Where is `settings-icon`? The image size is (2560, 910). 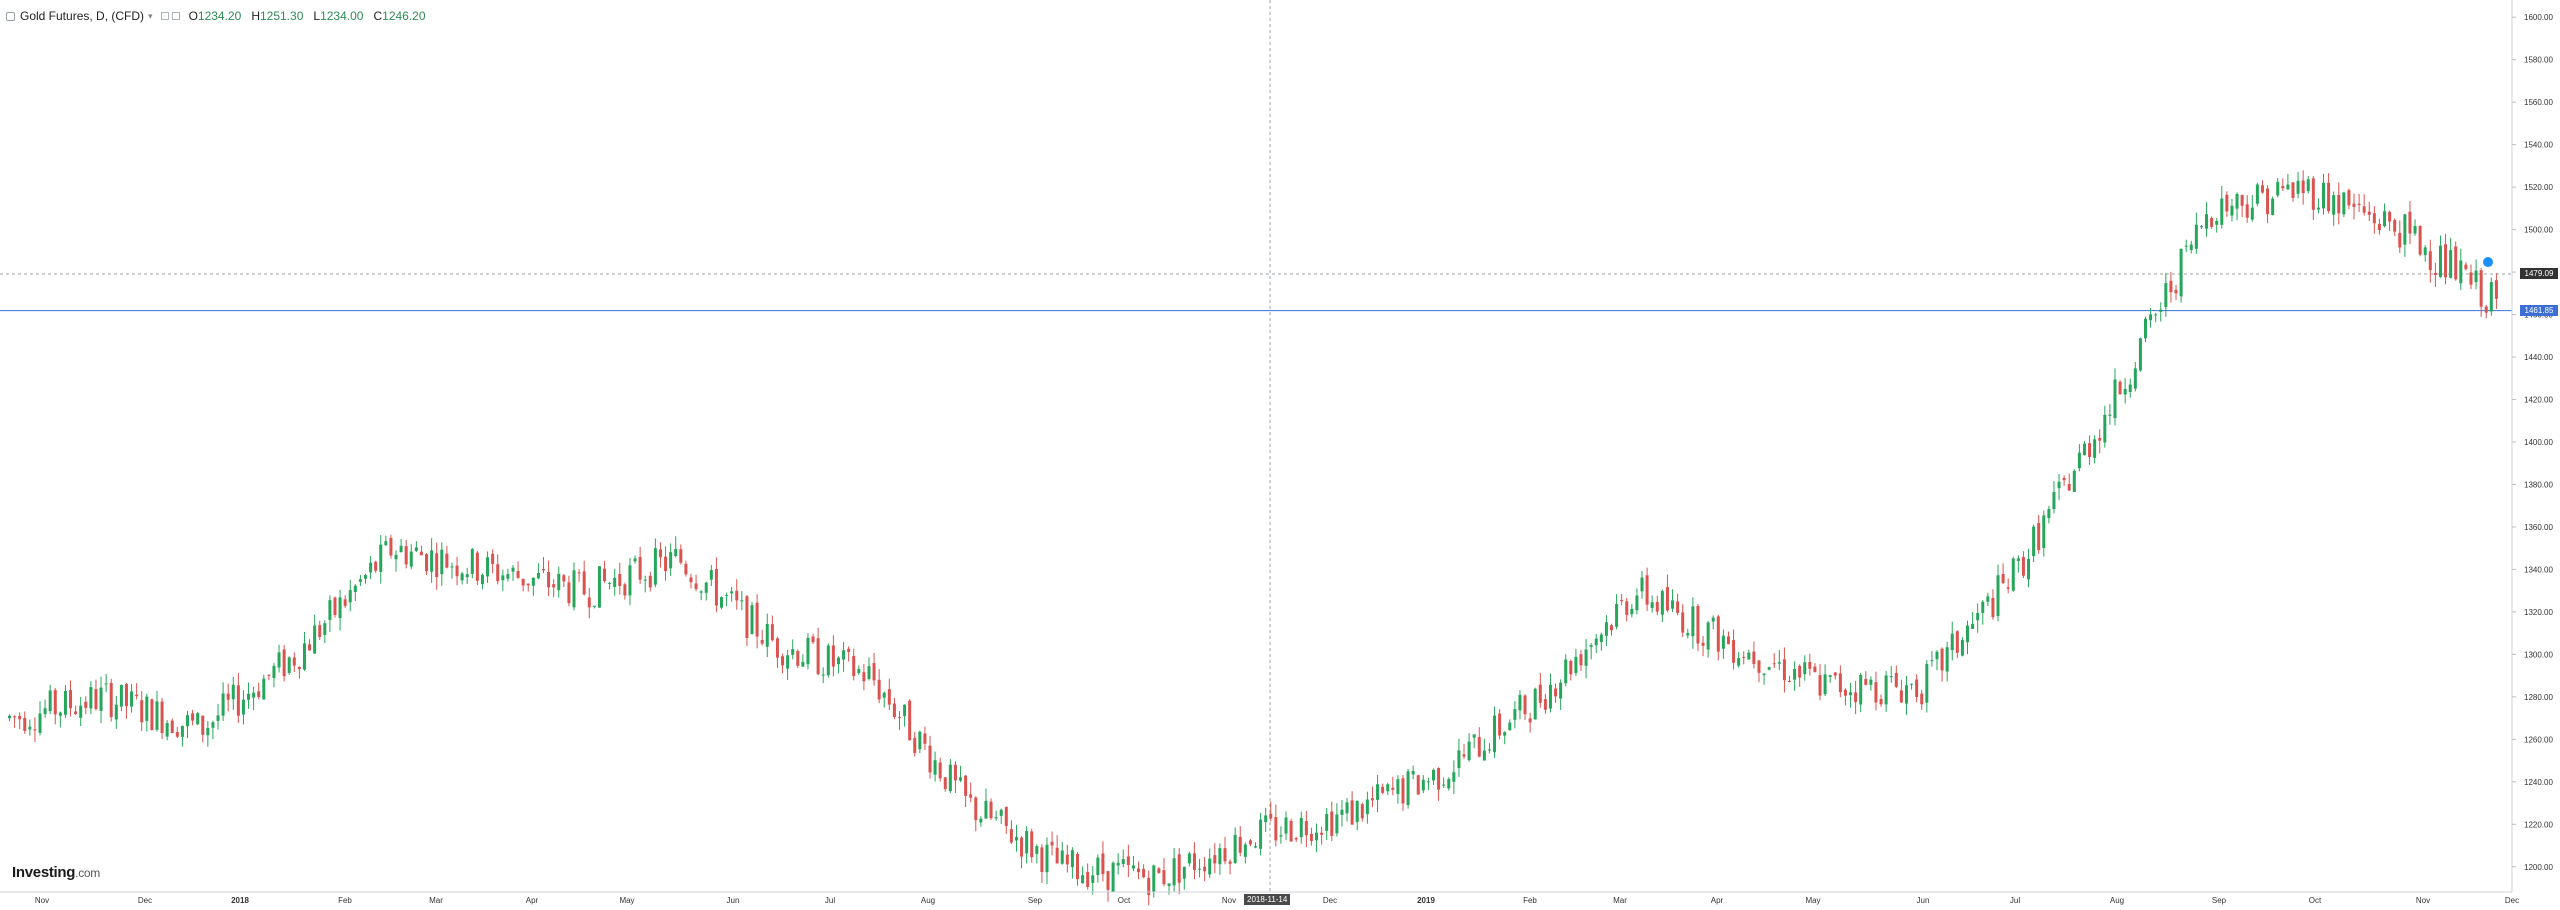
settings-icon is located at coordinates (175, 16).